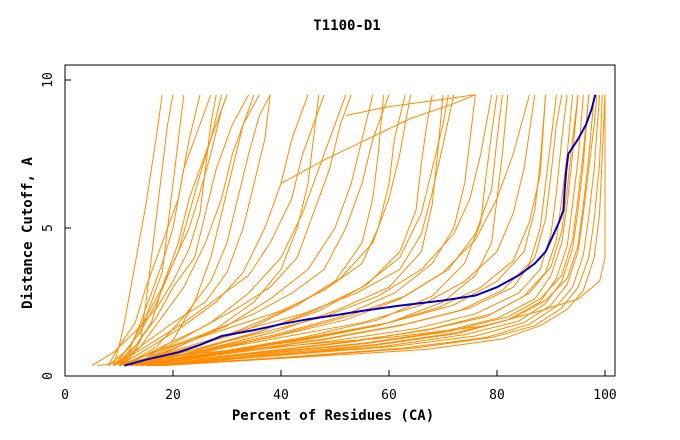 Image resolution: width=680 pixels, height=440 pixels. Describe the element at coordinates (346, 26) in the screenshot. I see `chart-title: T1100-D1` at that location.